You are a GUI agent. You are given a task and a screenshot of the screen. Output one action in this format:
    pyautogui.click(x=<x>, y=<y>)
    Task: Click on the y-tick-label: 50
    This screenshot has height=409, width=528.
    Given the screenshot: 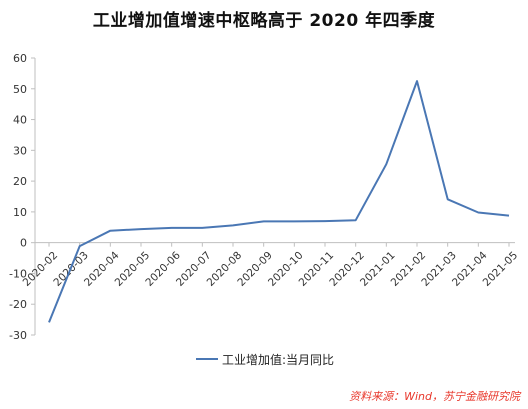 What is the action you would take?
    pyautogui.click(x=20, y=89)
    